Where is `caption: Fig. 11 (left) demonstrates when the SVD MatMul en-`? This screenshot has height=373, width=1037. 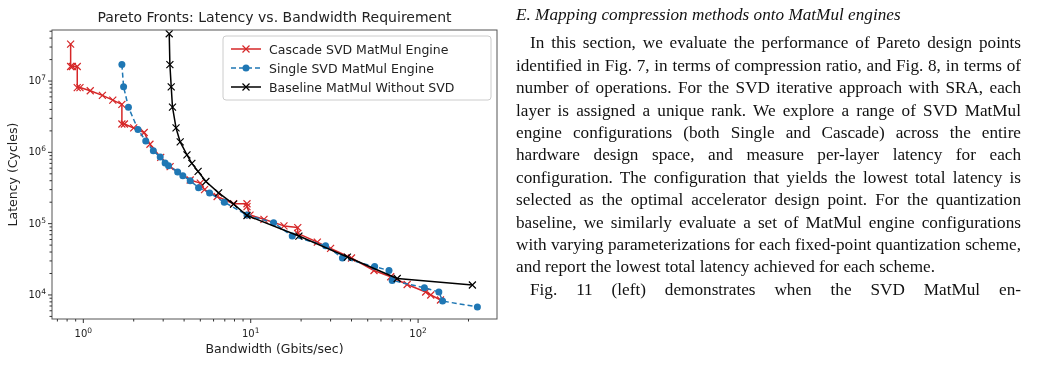 caption: Fig. 11 (left) demonstrates when the SVD MatMul en- is located at coordinates (775, 289).